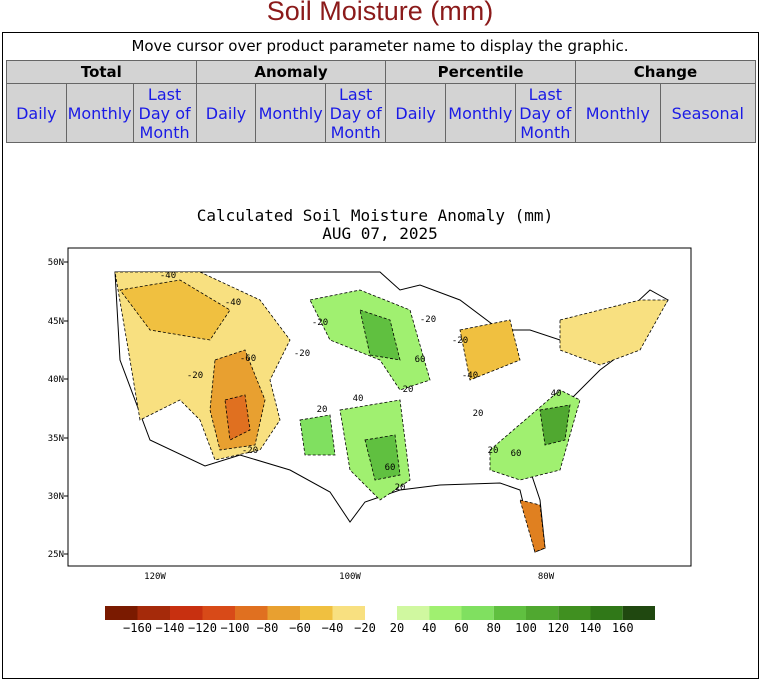 The height and width of the screenshot is (682, 765). Describe the element at coordinates (665, 72) in the screenshot. I see `group-header: Change` at that location.